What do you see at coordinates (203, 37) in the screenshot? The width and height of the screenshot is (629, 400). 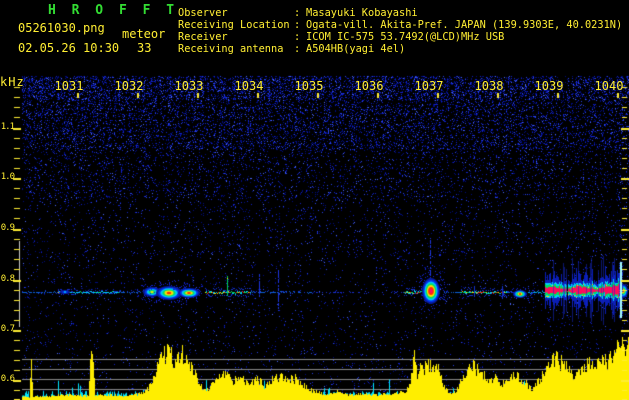 I see `info-label: Receiver` at bounding box center [203, 37].